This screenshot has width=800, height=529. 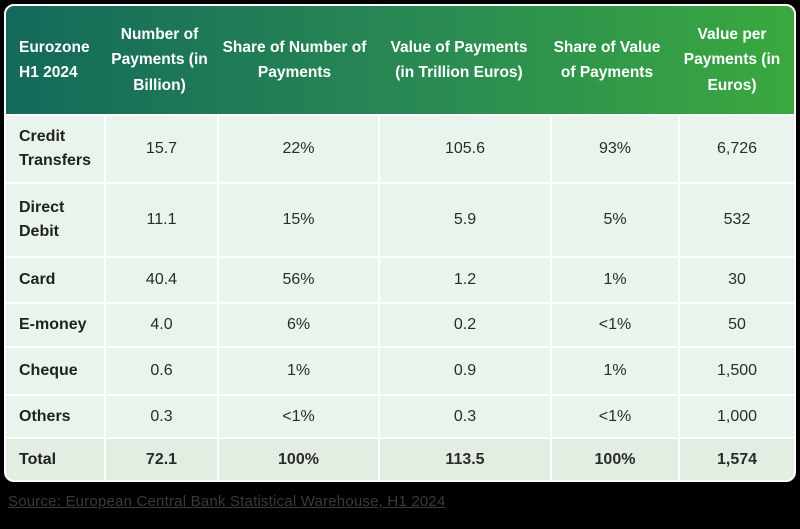 I want to click on table-row-cheque: Cheque 0.6 1% 0.9 1% 1,500, so click(x=400, y=371).